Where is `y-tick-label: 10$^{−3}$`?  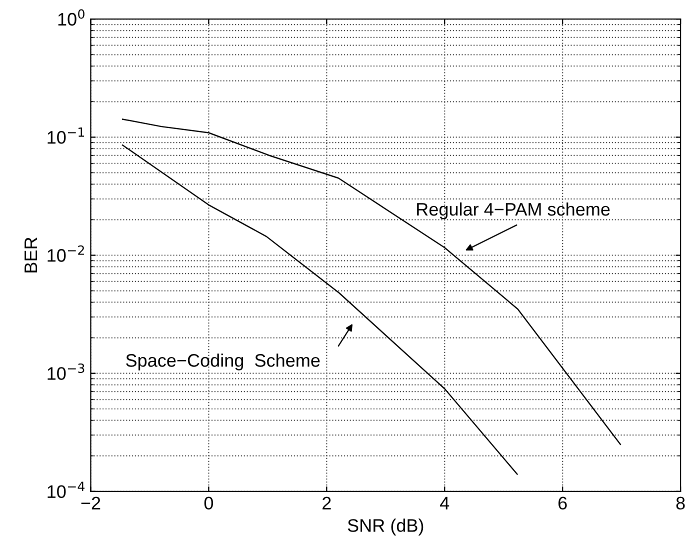 y-tick-label: 10$^{−3}$ is located at coordinates (66, 371).